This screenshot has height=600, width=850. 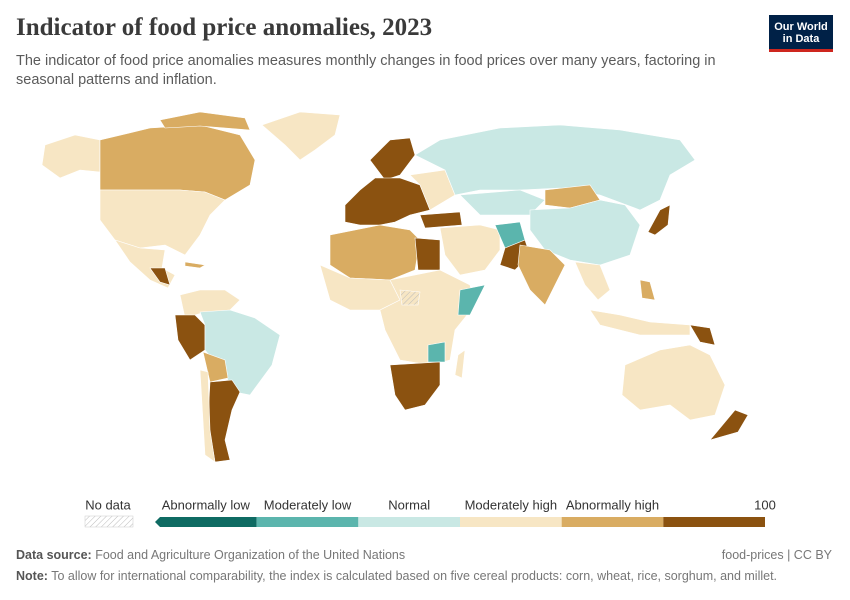 What do you see at coordinates (776, 555) in the screenshot?
I see `slug: food-prices | CC BY` at bounding box center [776, 555].